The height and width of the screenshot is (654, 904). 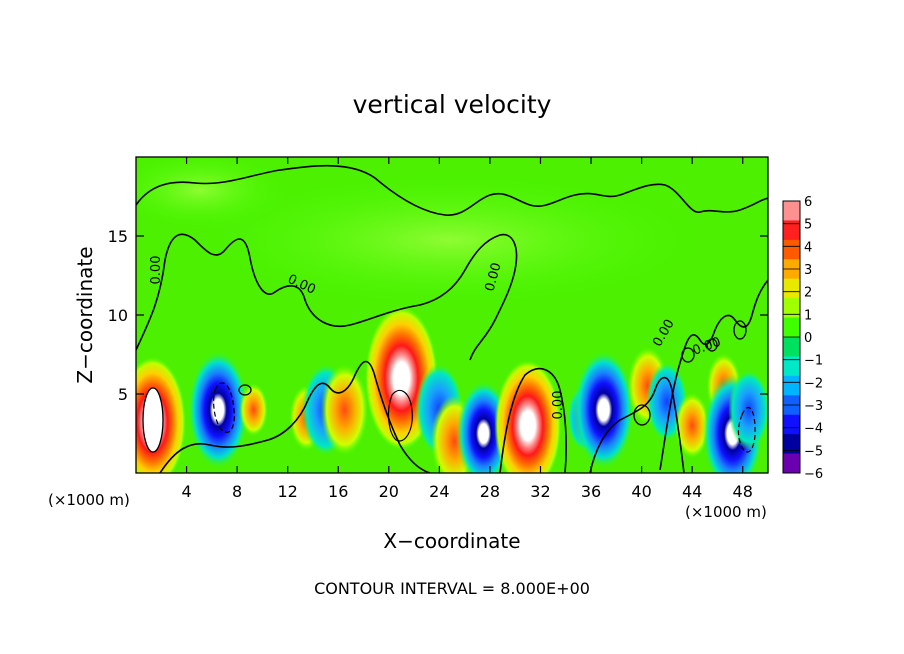 I want to click on colorbar-label-2: 4, so click(x=808, y=247).